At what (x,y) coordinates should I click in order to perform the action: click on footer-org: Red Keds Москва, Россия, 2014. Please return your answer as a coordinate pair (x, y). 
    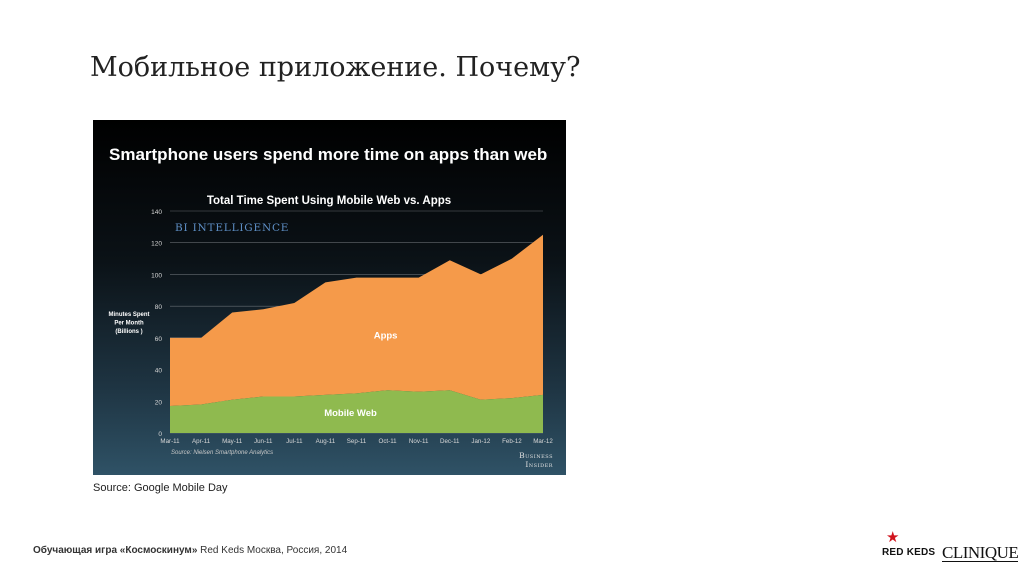
    Looking at the image, I should click on (272, 550).